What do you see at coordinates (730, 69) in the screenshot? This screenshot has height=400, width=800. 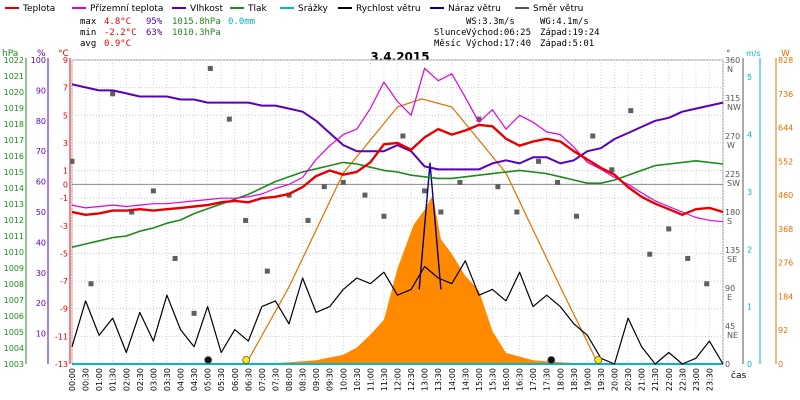 I see `compass-0: N` at bounding box center [730, 69].